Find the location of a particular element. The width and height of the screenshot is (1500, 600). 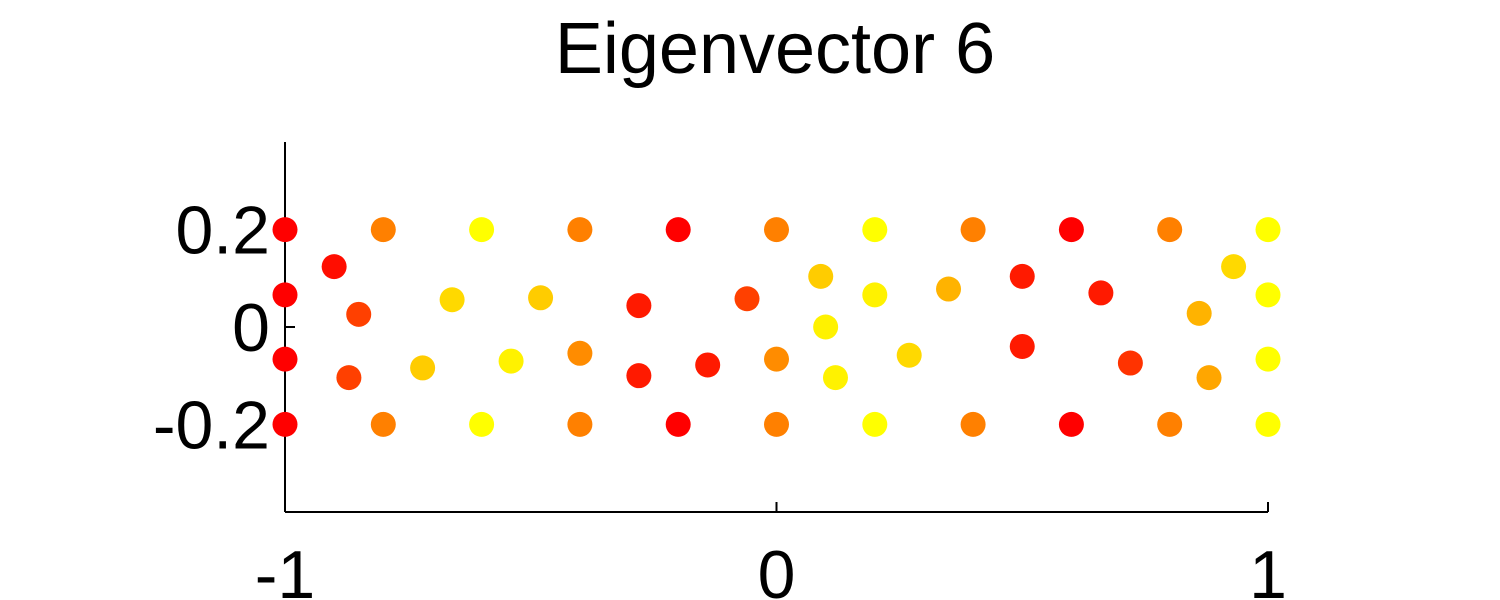

y-tick-label: 0 is located at coordinates (251, 328).